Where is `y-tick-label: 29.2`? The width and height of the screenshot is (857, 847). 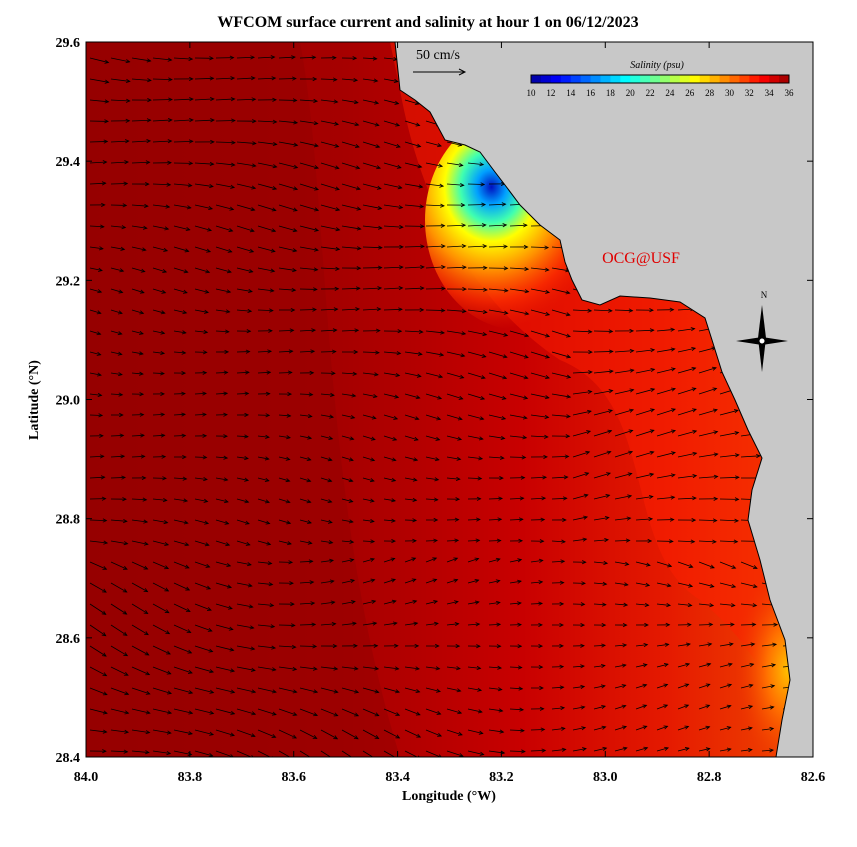 y-tick-label: 29.2 is located at coordinates (68, 281).